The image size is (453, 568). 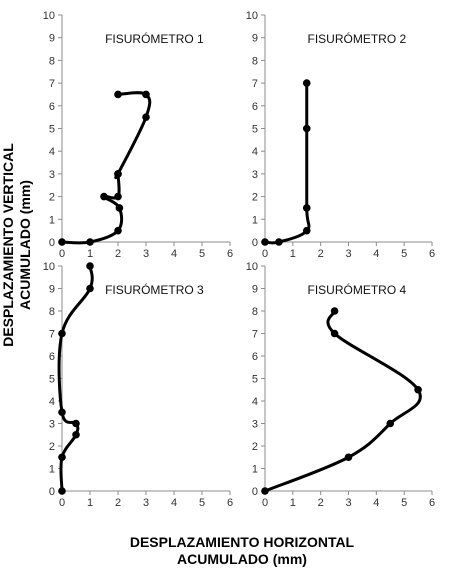 What do you see at coordinates (25, 245) in the screenshot?
I see `y-axis-title-line2: ACUMULADO (mm)` at bounding box center [25, 245].